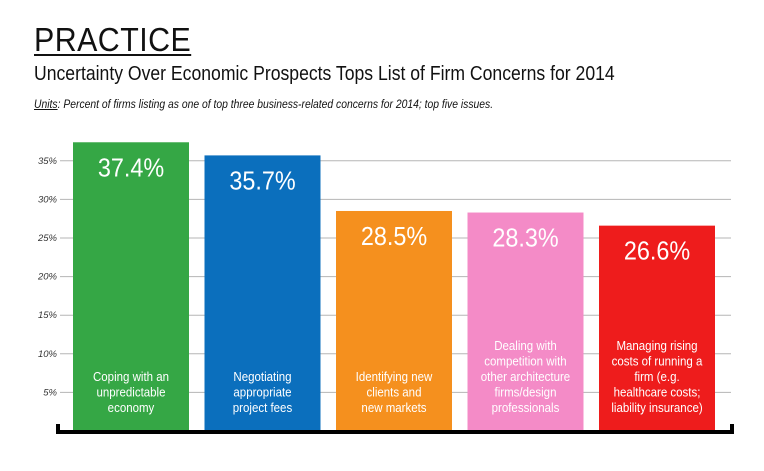  Describe the element at coordinates (262, 377) in the screenshot. I see `category-label-line: Negotiating` at that location.